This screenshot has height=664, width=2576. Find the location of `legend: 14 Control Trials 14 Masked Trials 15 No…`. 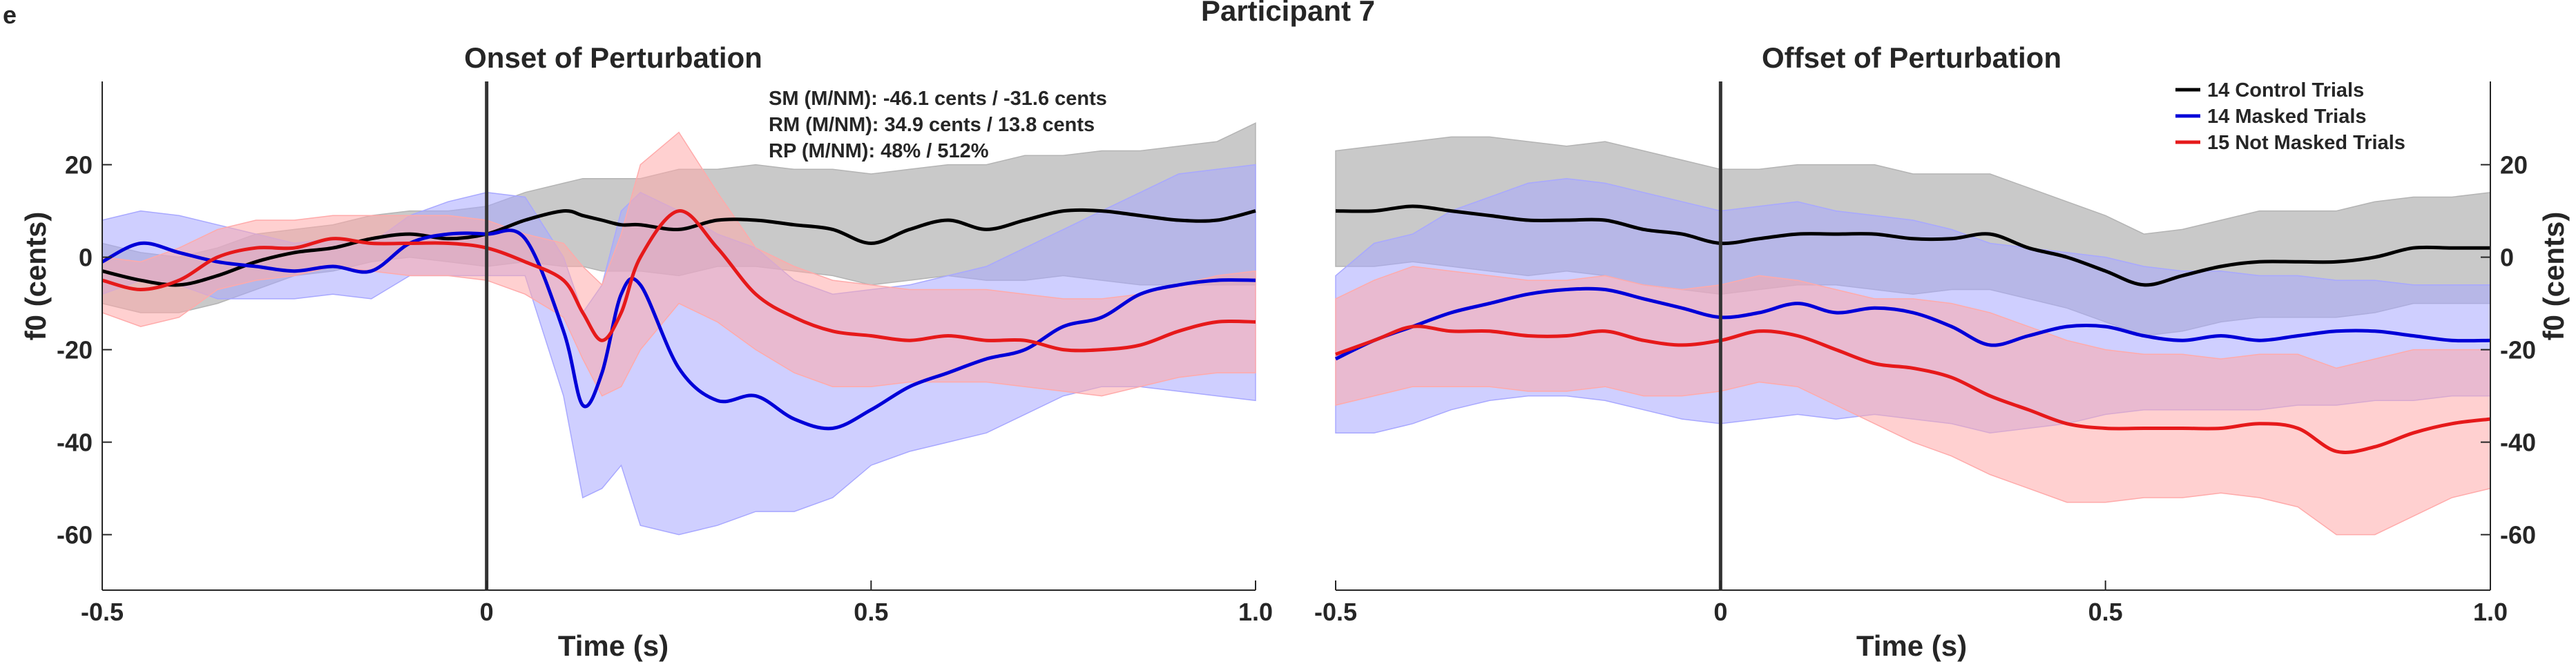

legend: 14 Control Trials 14 Masked Trials 15 No… is located at coordinates (2290, 117).